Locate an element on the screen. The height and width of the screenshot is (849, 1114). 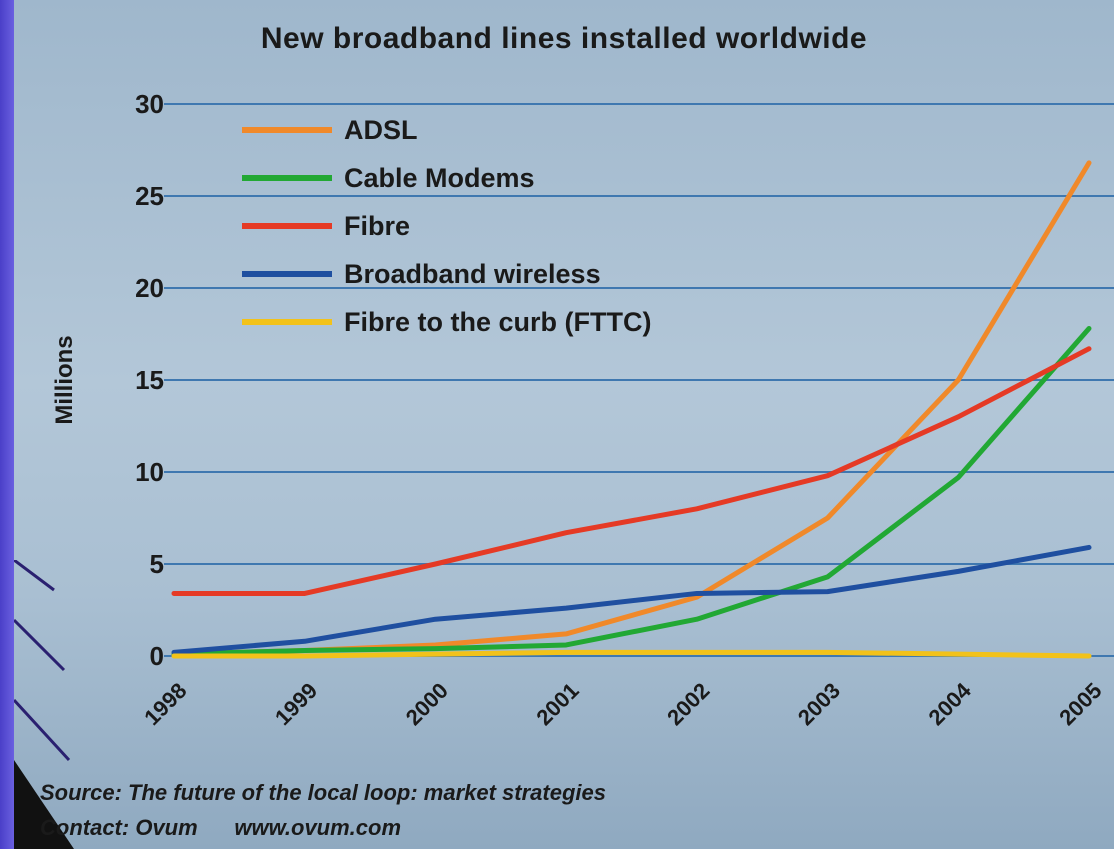
y-tick-label: 30 is located at coordinates (149, 104).